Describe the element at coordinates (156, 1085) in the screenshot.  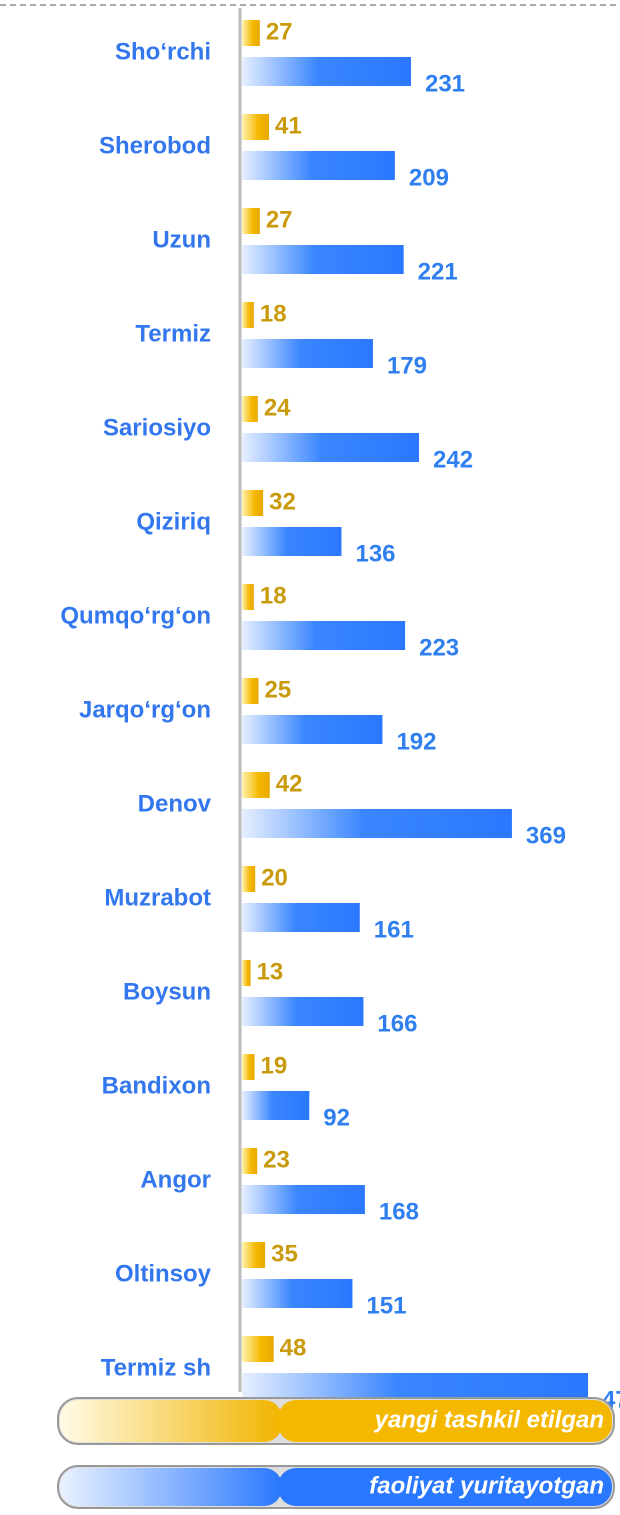
I see `category-label: Bandixon` at that location.